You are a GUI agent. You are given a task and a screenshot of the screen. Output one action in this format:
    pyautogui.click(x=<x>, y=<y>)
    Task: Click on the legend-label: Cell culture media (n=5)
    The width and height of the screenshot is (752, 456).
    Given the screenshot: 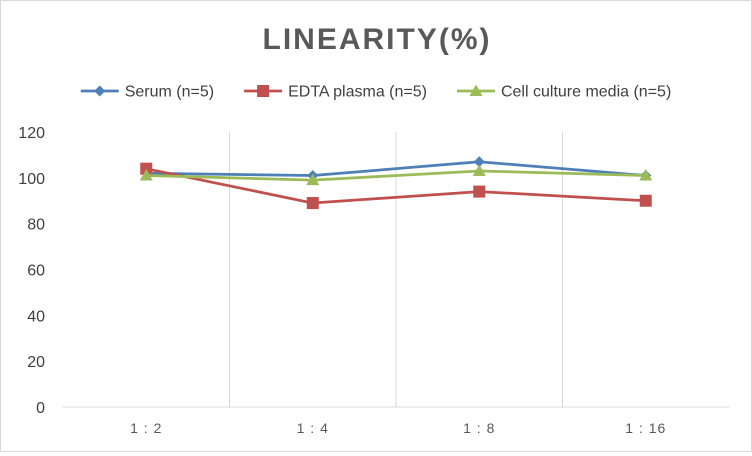 What is the action you would take?
    pyautogui.click(x=586, y=92)
    